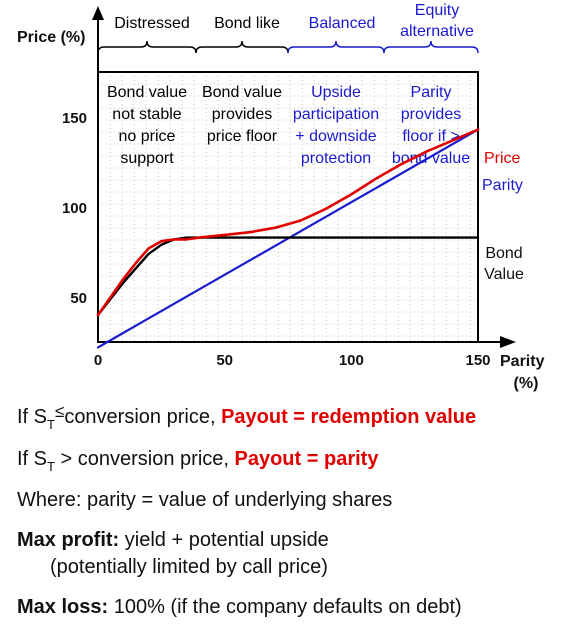 The width and height of the screenshot is (575, 625). What do you see at coordinates (224, 540) in the screenshot?
I see `max-profit-text: yield + potential upside` at bounding box center [224, 540].